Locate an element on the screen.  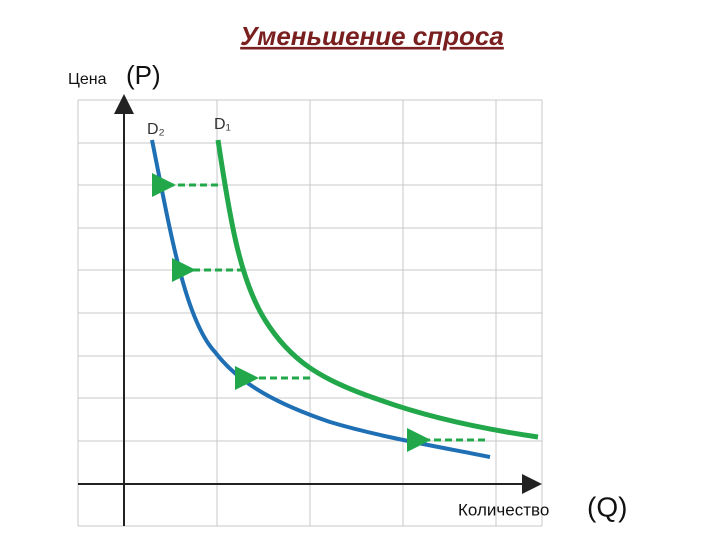
y-axis-label: Цена is located at coordinates (87, 79).